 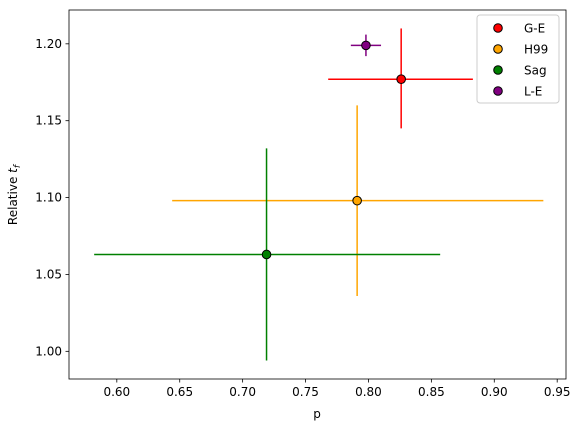 I want to click on y-axis-label-sub: f, so click(x=18, y=165).